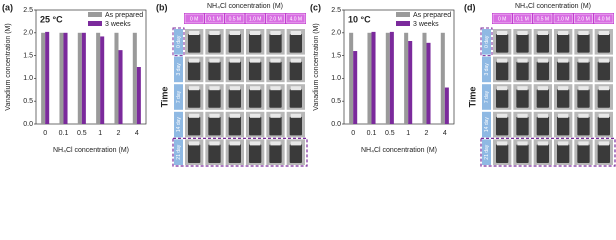  I want to click on row-label: 0 day, so click(179, 41).